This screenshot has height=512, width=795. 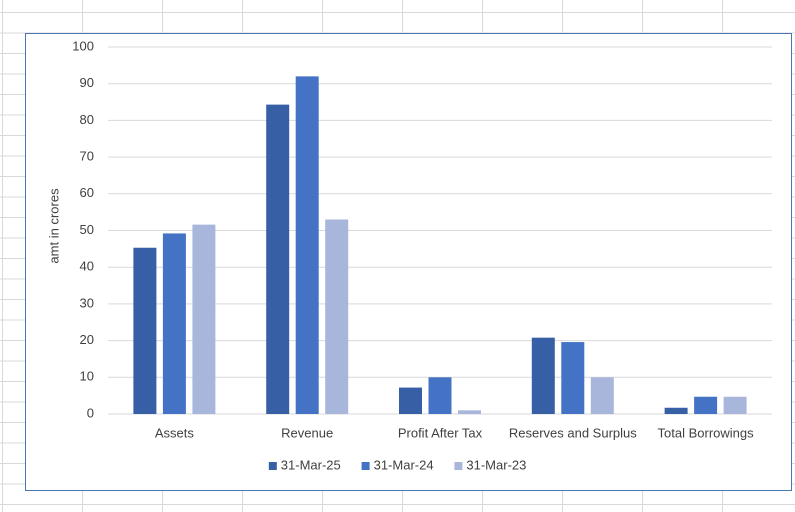 What do you see at coordinates (404, 464) in the screenshot?
I see `legend-label: 31-Mar-24` at bounding box center [404, 464].